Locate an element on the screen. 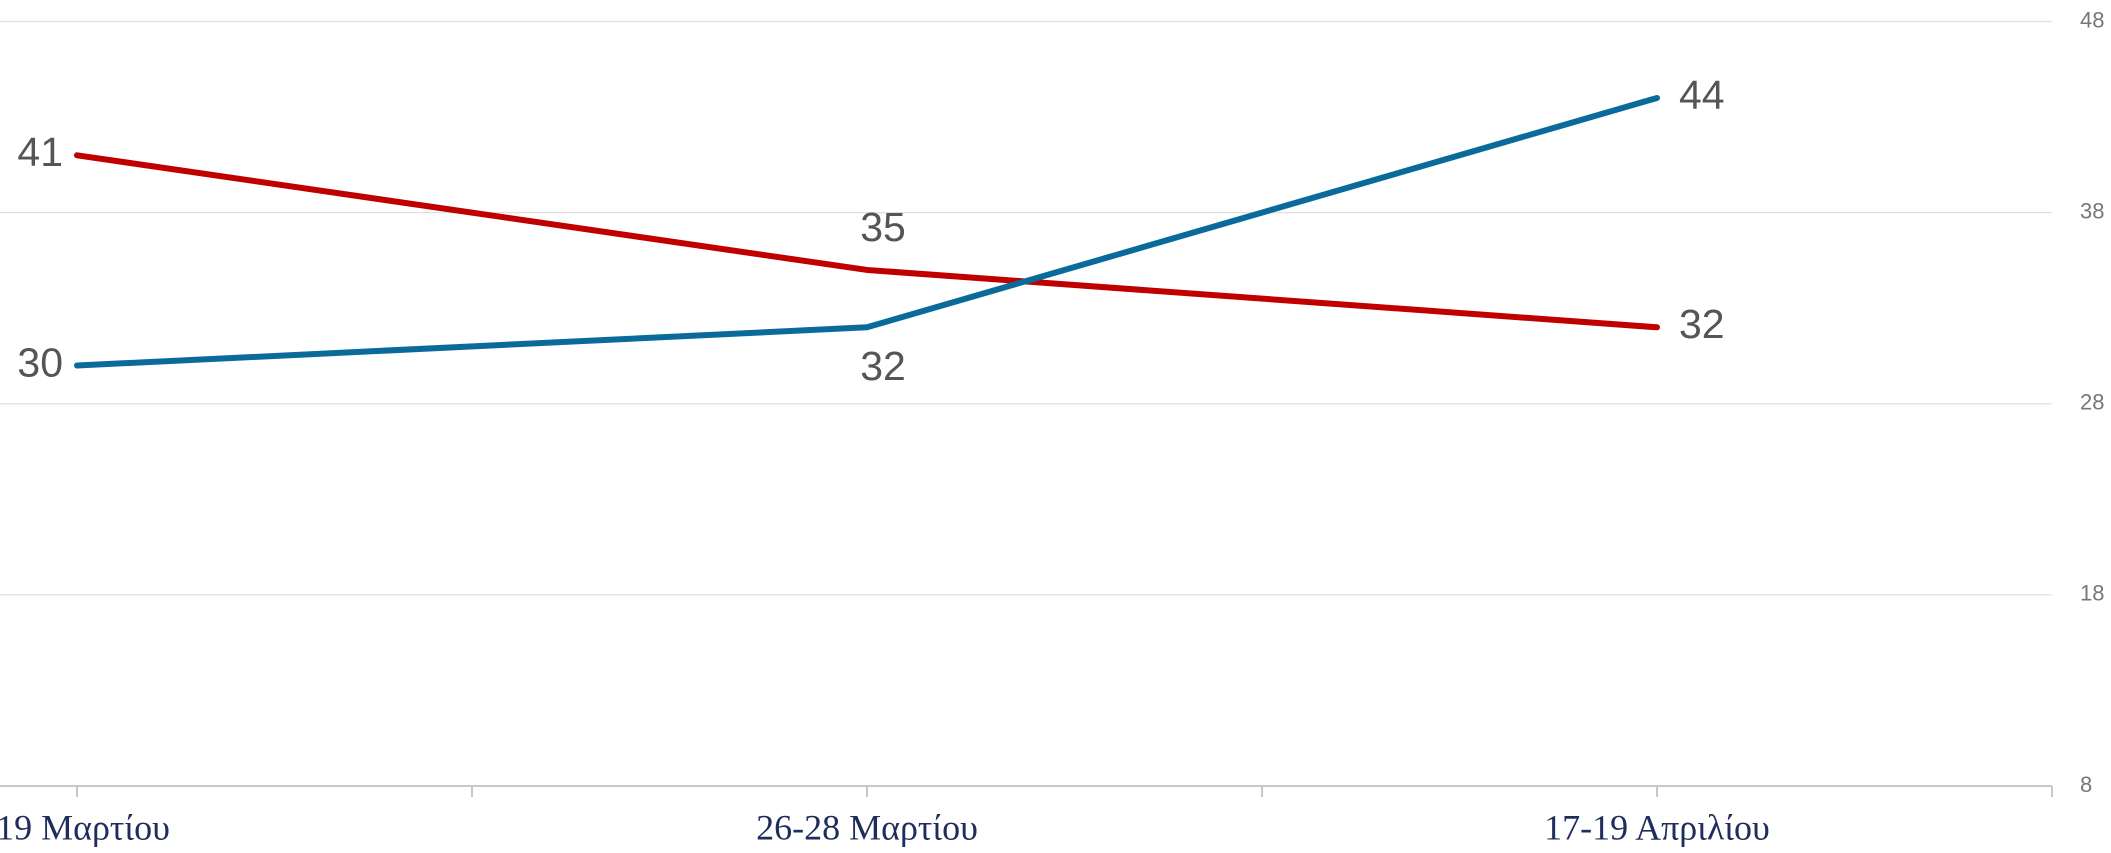 The image size is (2111, 853). x-tick-label: 26-28 Μαρτίου is located at coordinates (867, 827).